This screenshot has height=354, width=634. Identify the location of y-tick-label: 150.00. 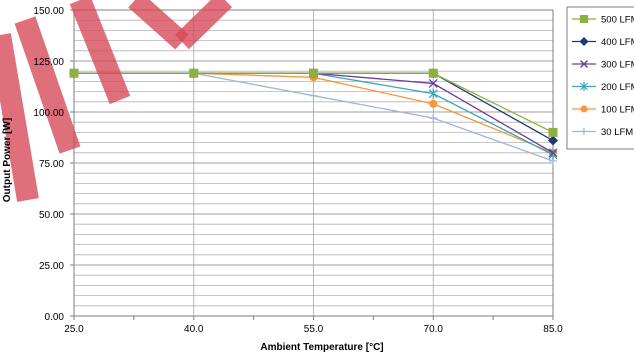
(48, 11).